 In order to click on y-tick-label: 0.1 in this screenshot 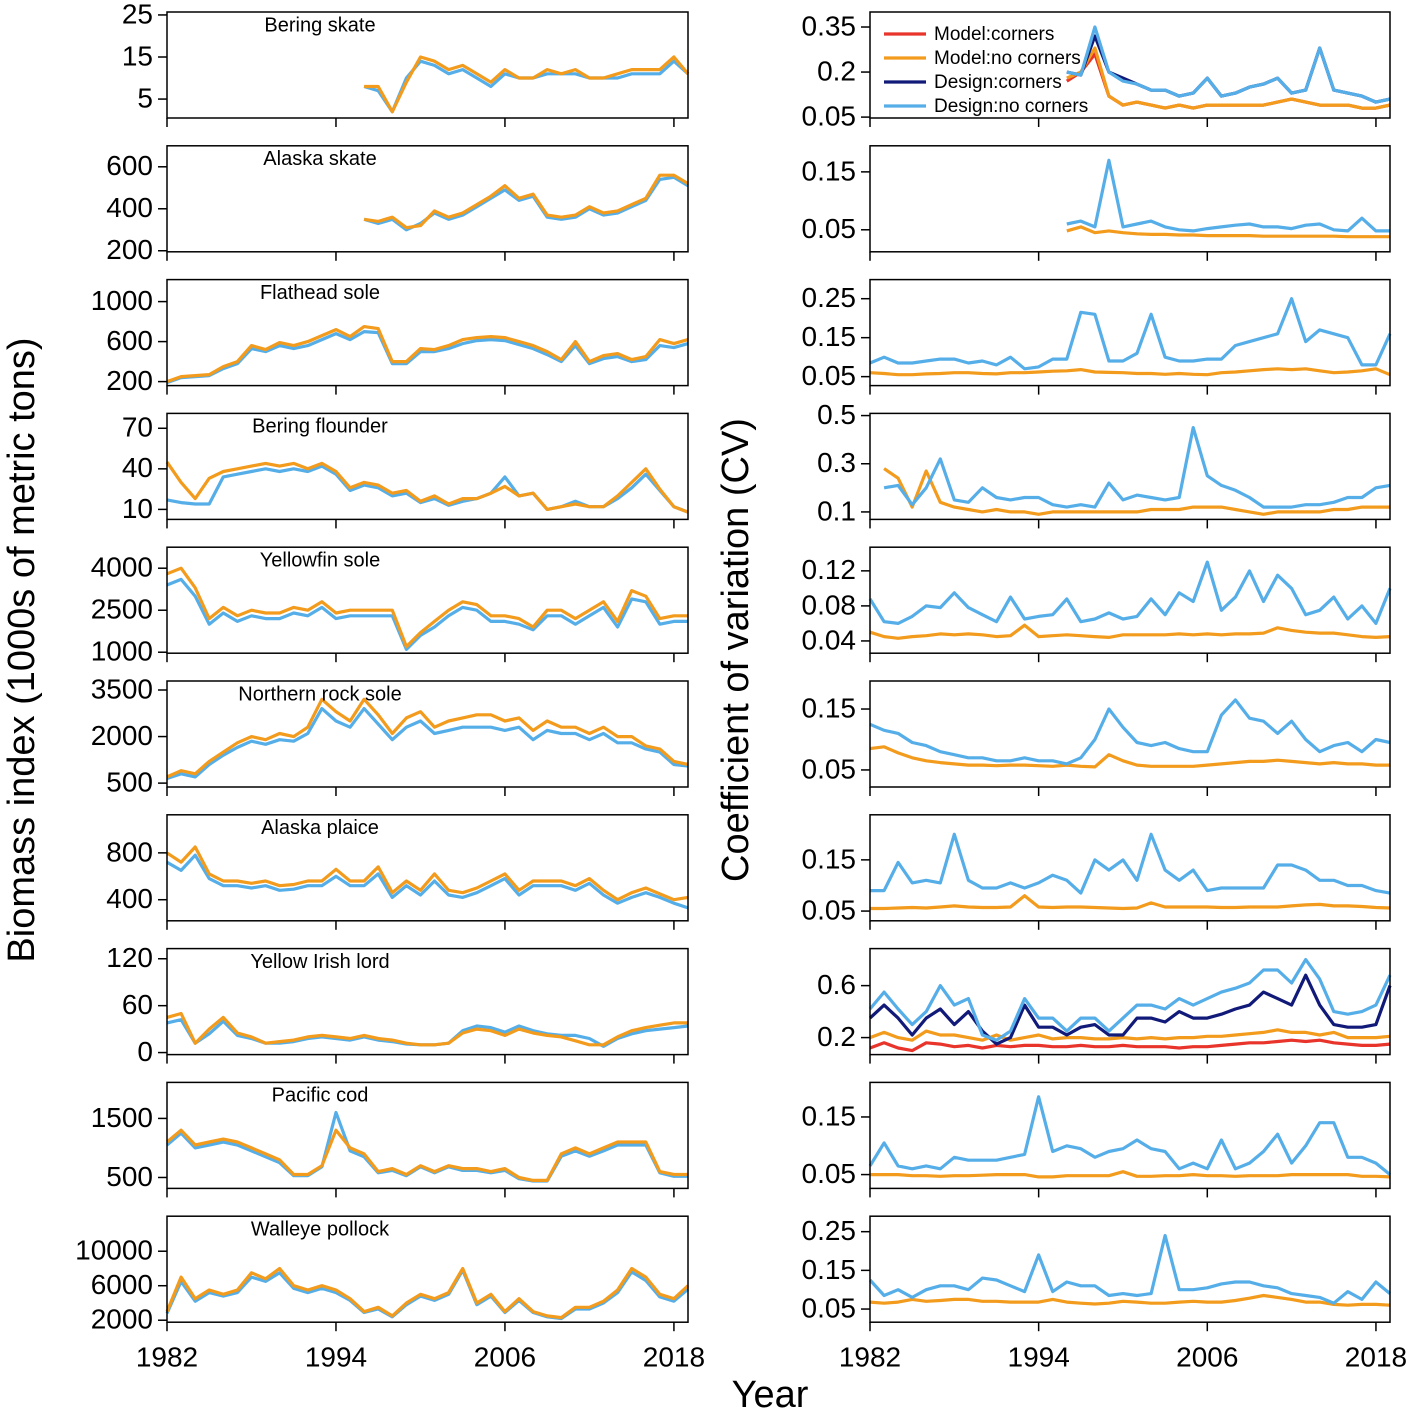, I will do `click(836, 510)`.